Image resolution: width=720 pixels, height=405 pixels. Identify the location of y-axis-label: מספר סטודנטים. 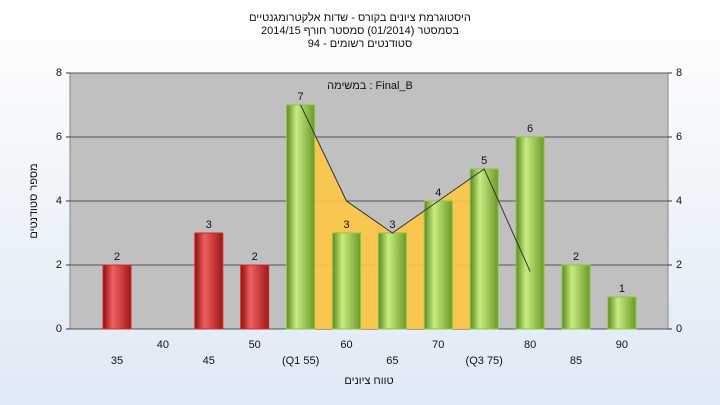
(34, 200).